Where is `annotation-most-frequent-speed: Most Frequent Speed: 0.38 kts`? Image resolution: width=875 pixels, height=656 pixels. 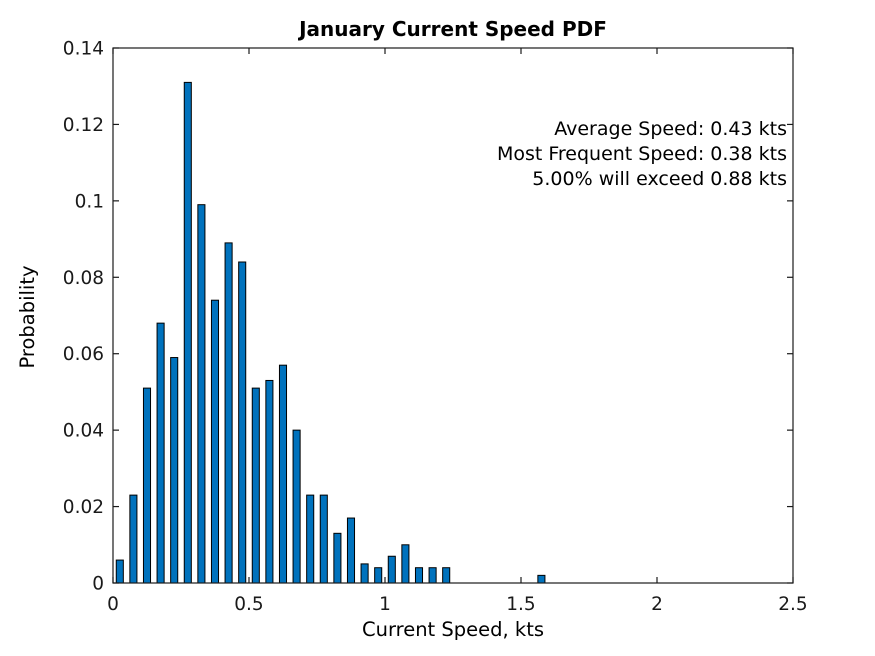 annotation-most-frequent-speed: Most Frequent Speed: 0.38 kts is located at coordinates (642, 154).